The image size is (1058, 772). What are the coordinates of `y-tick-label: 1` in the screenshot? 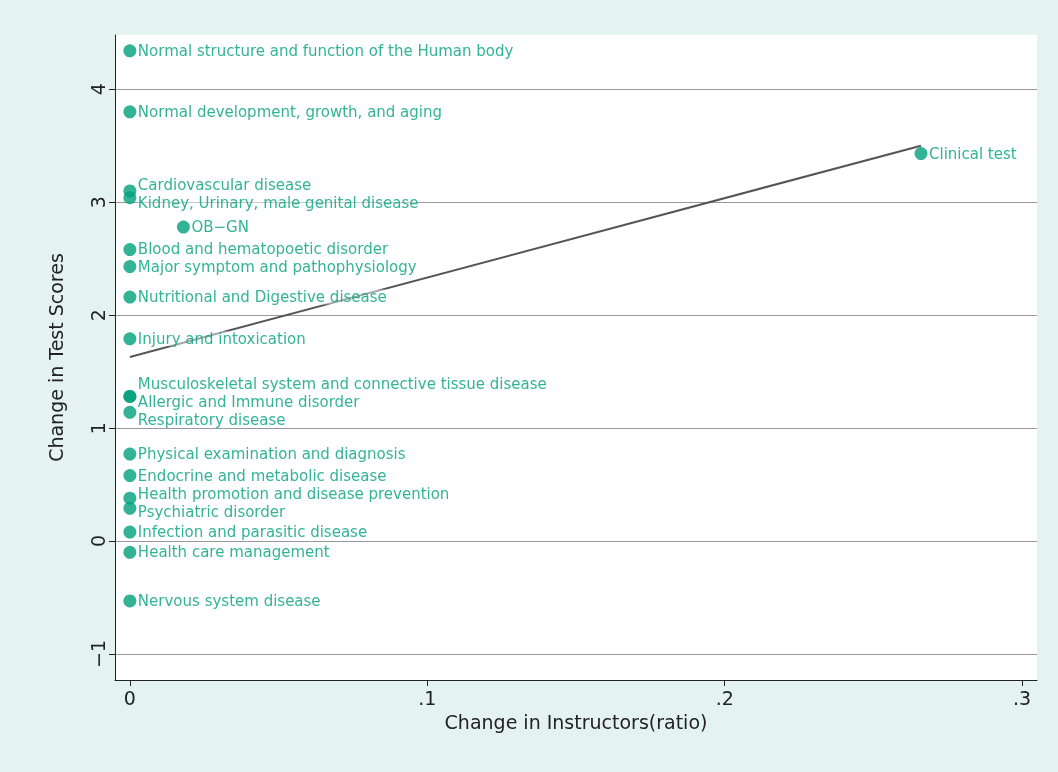 It's located at (97, 428).